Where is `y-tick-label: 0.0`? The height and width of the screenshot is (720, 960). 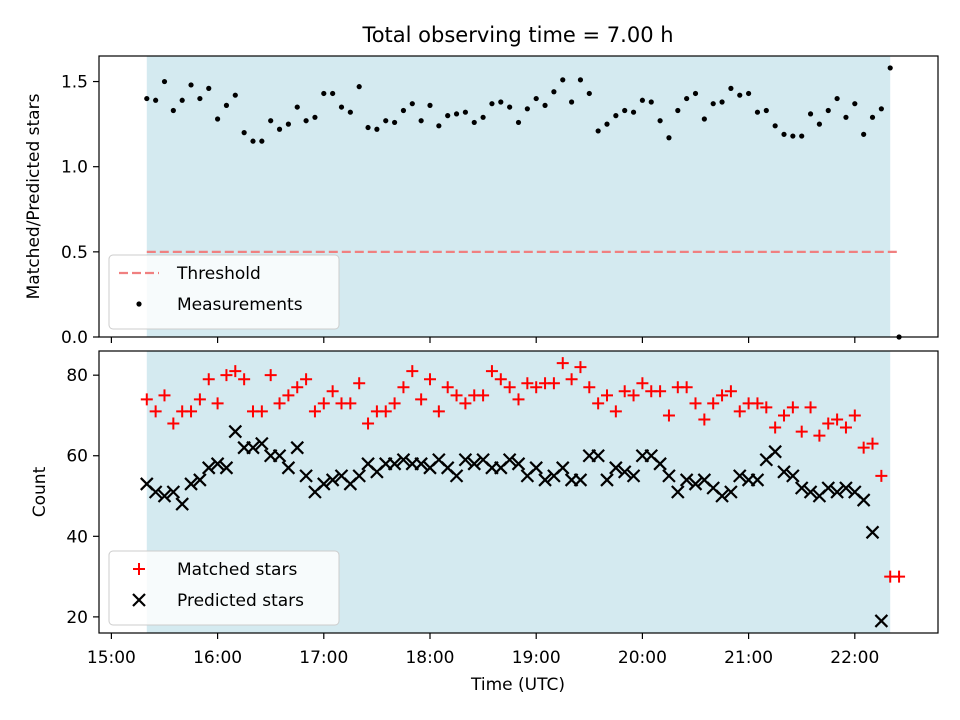 y-tick-label: 0.0 is located at coordinates (74, 338).